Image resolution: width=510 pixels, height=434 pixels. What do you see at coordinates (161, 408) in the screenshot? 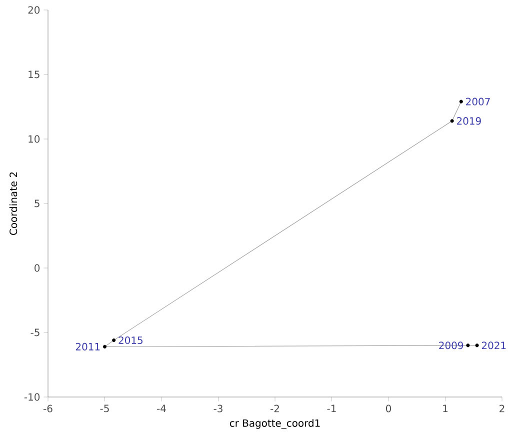
I see `x-tick-label: -4` at bounding box center [161, 408].